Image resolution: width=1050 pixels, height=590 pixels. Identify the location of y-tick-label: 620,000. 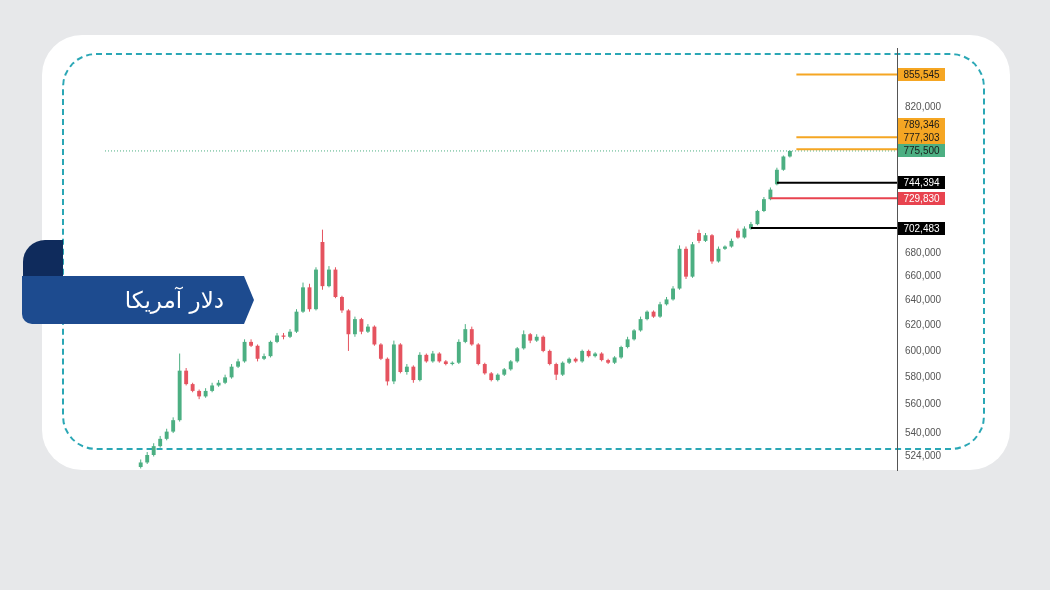
(923, 325).